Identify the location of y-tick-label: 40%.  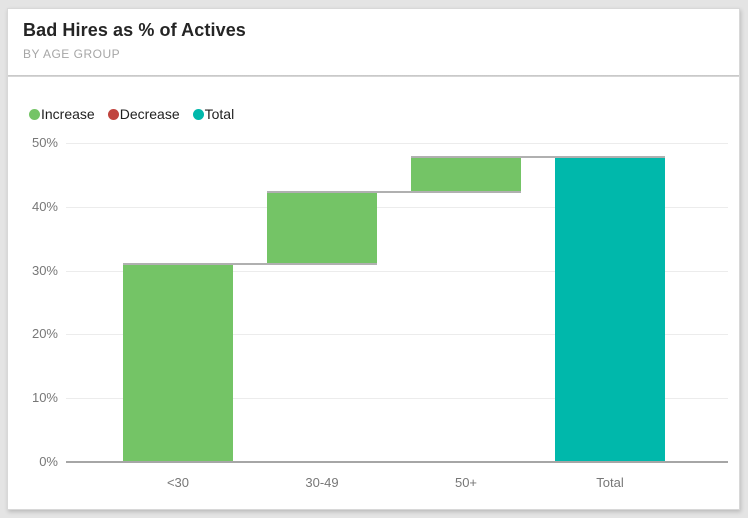
(44, 206).